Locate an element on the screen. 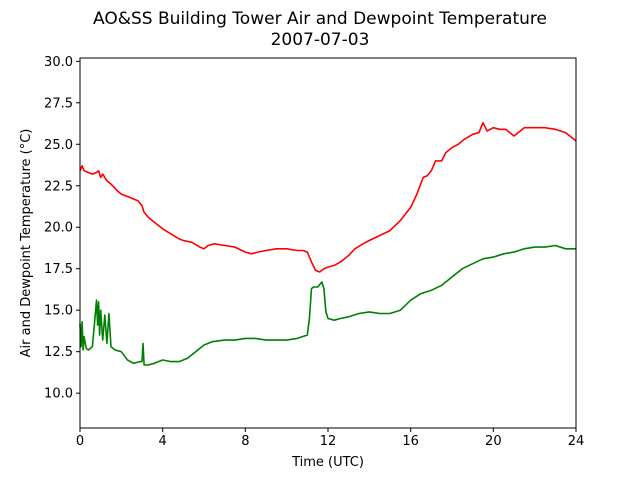 This screenshot has width=640, height=480. x-tick-label: 20 is located at coordinates (493, 441).